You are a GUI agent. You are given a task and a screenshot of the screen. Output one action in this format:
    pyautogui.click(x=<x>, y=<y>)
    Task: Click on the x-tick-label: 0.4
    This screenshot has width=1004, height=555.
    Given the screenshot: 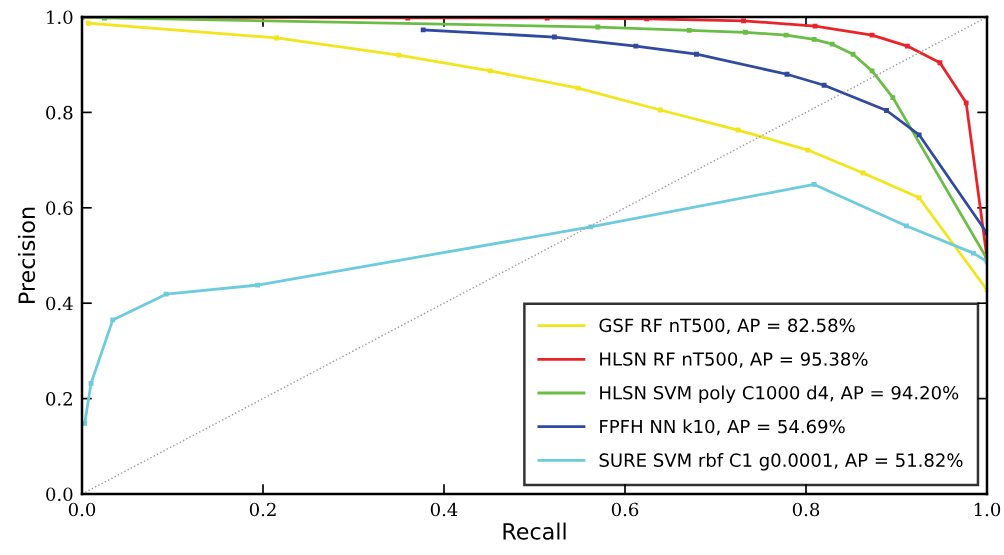 What is the action you would take?
    pyautogui.click(x=444, y=509)
    